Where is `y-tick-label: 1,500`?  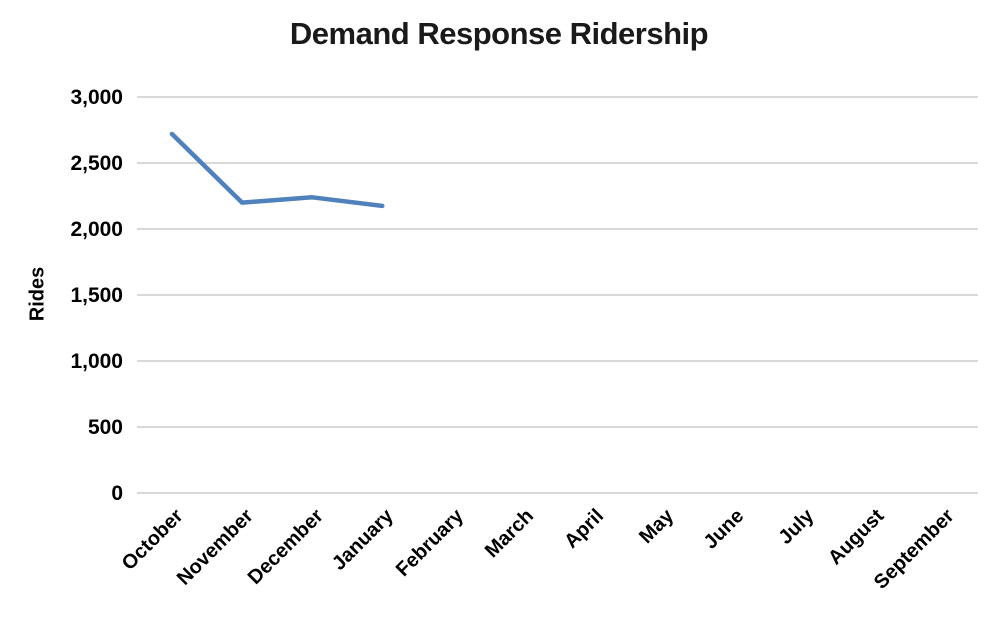 y-tick-label: 1,500 is located at coordinates (96, 295).